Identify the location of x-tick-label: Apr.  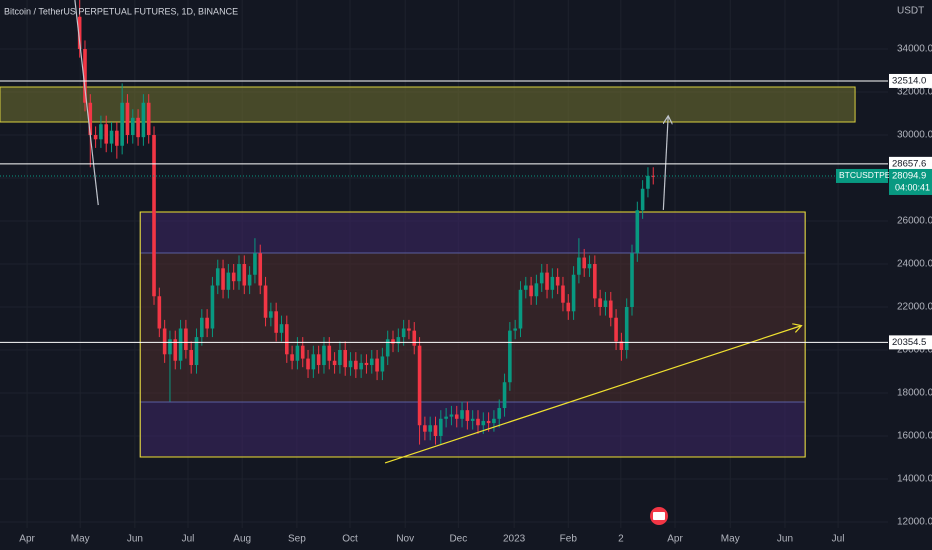
(675, 539).